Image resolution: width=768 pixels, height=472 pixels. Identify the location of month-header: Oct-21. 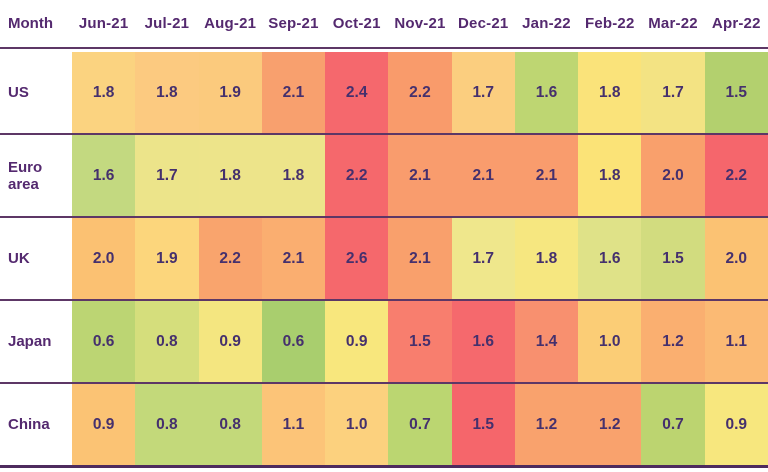
(356, 23).